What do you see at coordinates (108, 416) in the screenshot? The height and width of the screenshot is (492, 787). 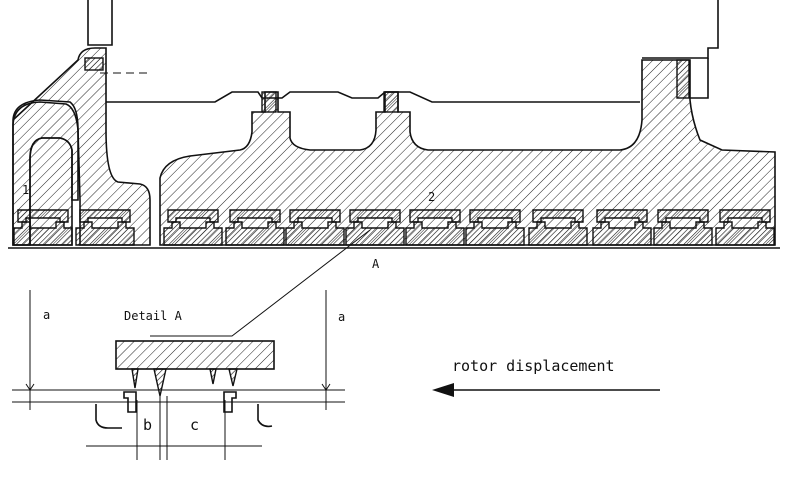 I see `detail-rotor-hook-left` at bounding box center [108, 416].